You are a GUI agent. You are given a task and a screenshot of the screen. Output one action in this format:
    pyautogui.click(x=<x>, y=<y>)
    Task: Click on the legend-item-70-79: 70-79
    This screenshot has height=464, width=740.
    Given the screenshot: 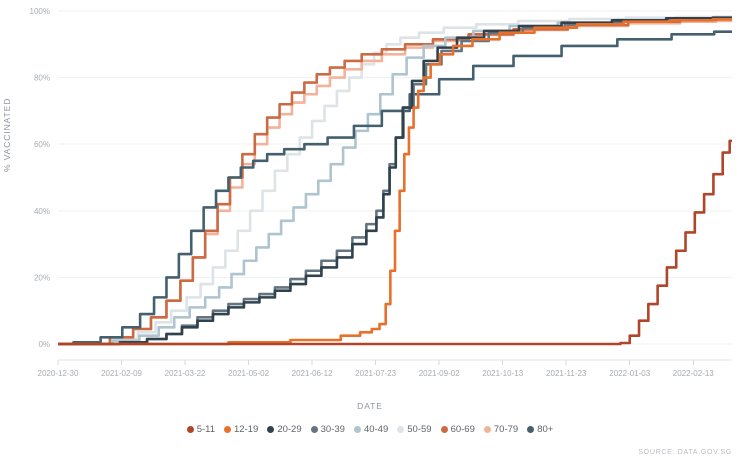 What is the action you would take?
    pyautogui.click(x=501, y=429)
    